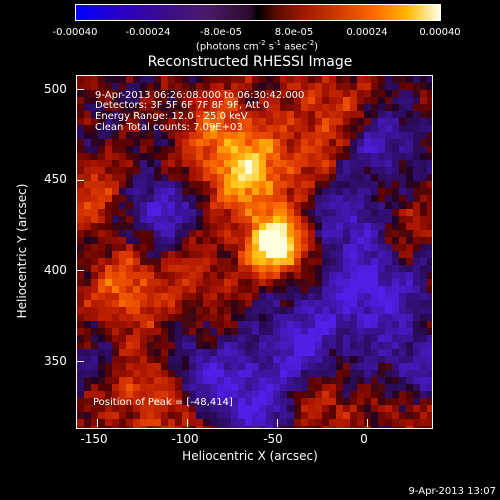 The width and height of the screenshot is (500, 500). What do you see at coordinates (221, 32) in the screenshot?
I see `colorbar-label: -8.0e-05` at bounding box center [221, 32].